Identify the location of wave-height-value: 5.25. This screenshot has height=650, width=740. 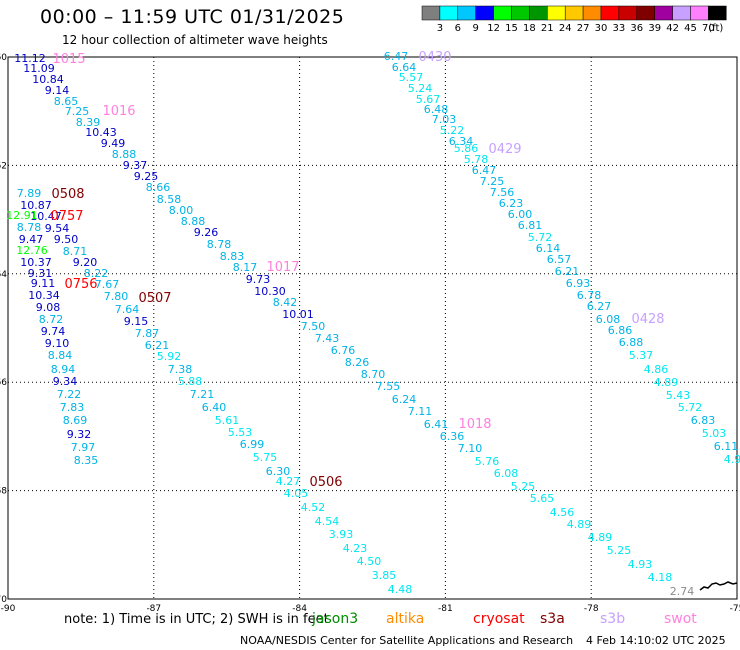
(523, 486).